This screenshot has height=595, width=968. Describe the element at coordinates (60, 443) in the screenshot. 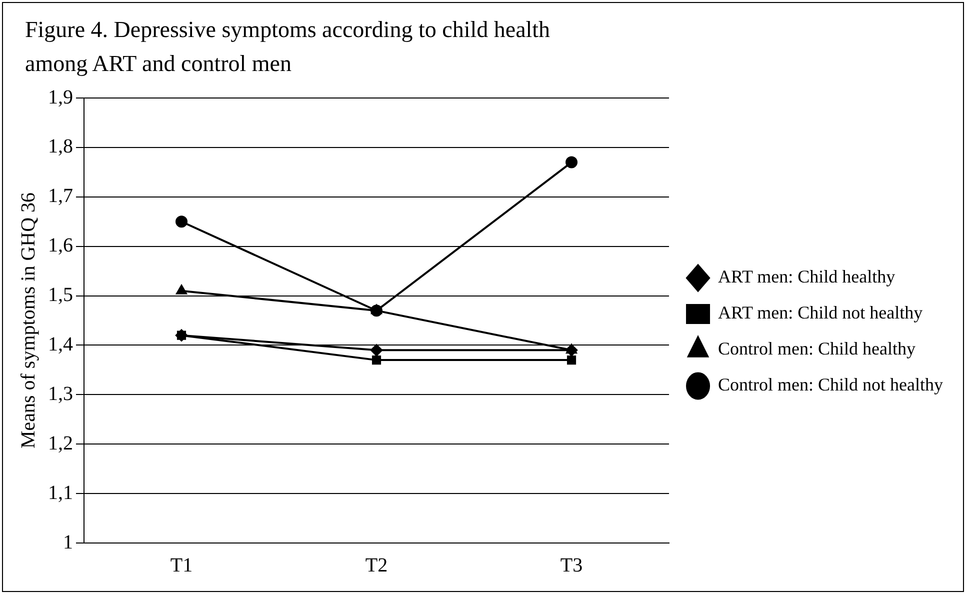

I see `y-tick-label: 1,2` at that location.